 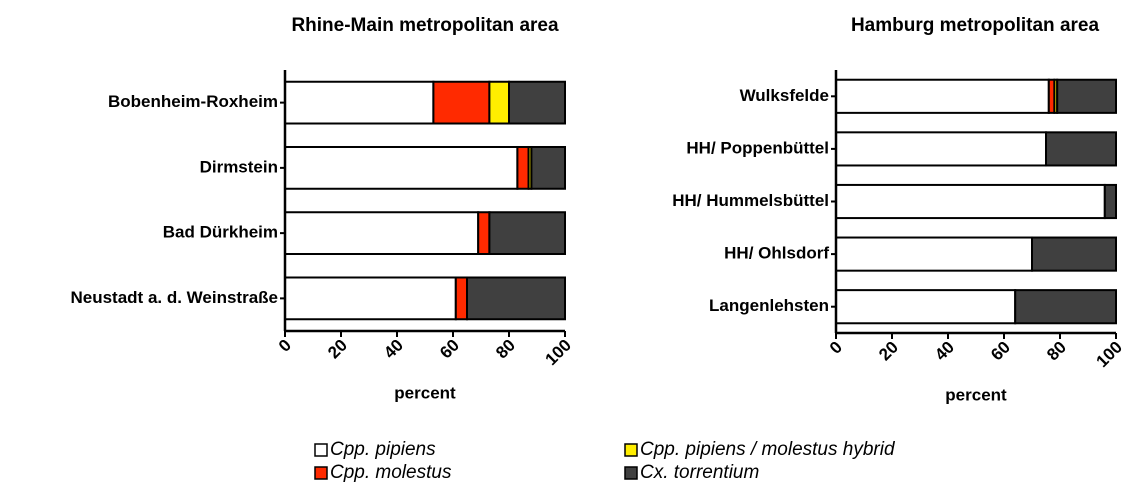 What do you see at coordinates (391, 472) in the screenshot?
I see `legend-label: Cpp. molestus` at bounding box center [391, 472].